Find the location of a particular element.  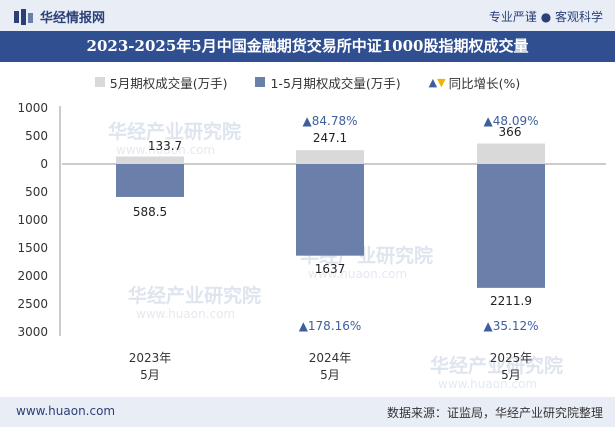

y-tick-label: 0 is located at coordinates (44, 164).